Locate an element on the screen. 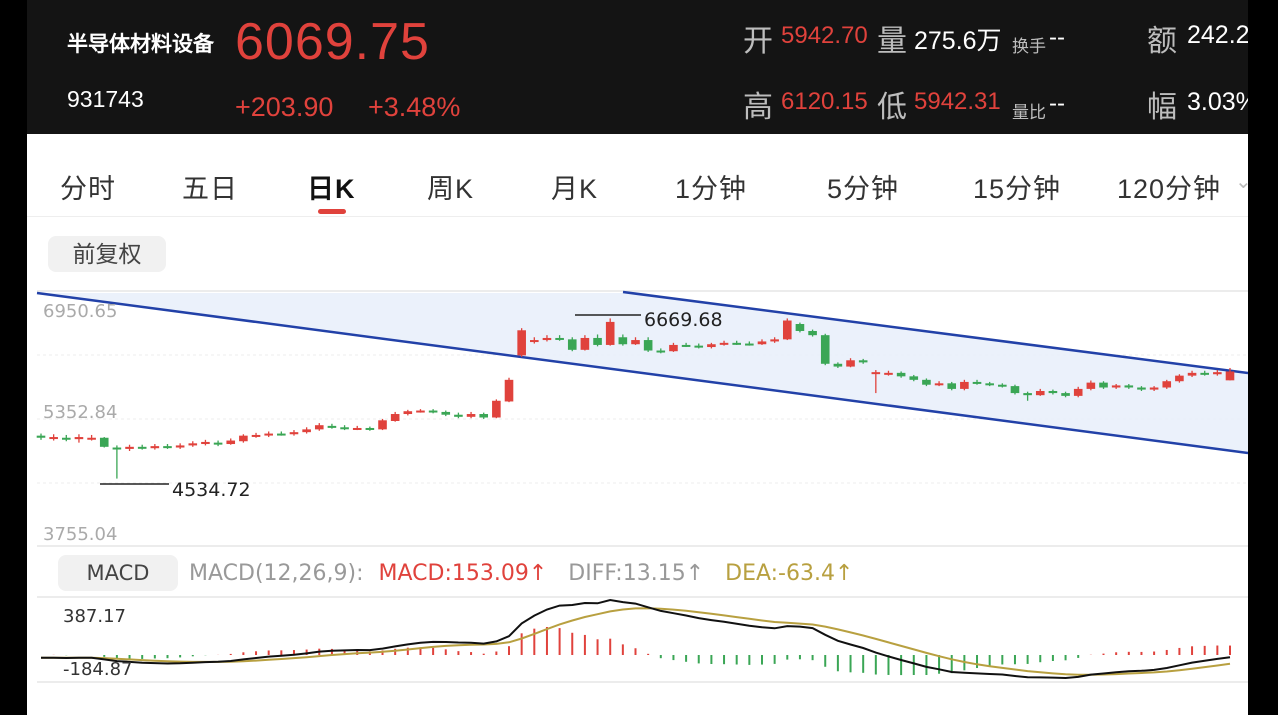 This screenshot has width=1278, height=715. price-change: +203.90 is located at coordinates (284, 107).